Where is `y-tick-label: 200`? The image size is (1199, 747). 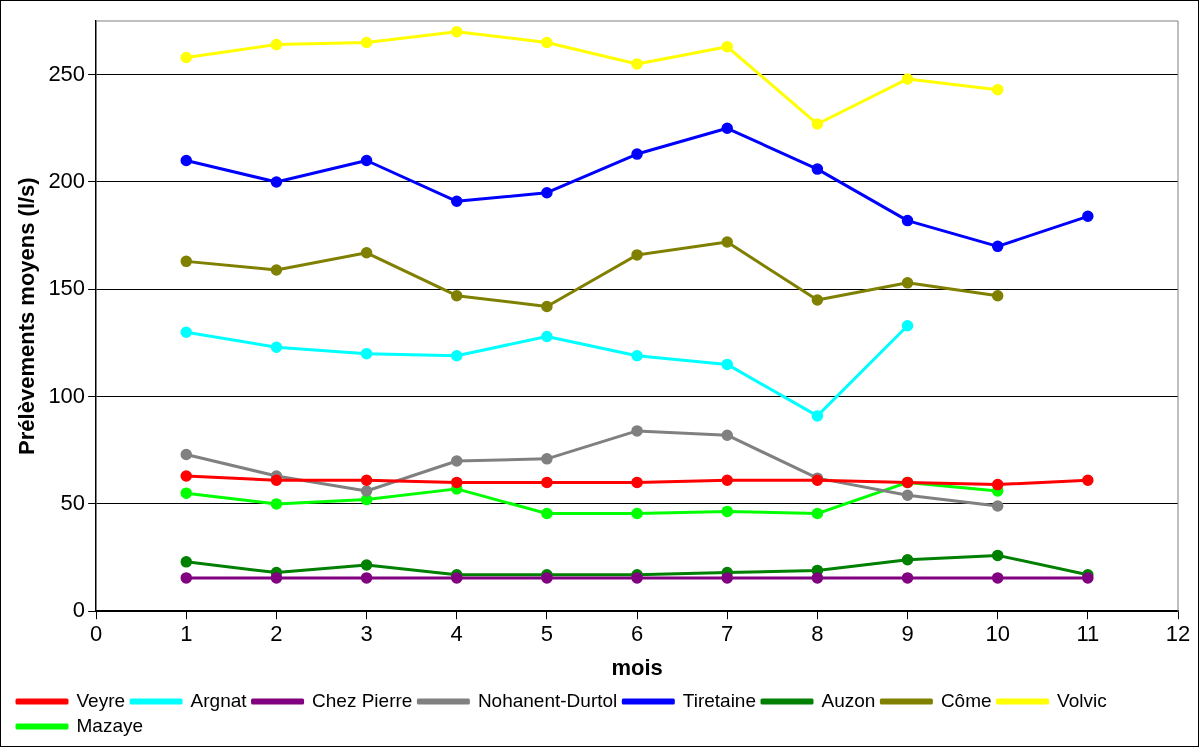 y-tick-label: 200 is located at coordinates (67, 181).